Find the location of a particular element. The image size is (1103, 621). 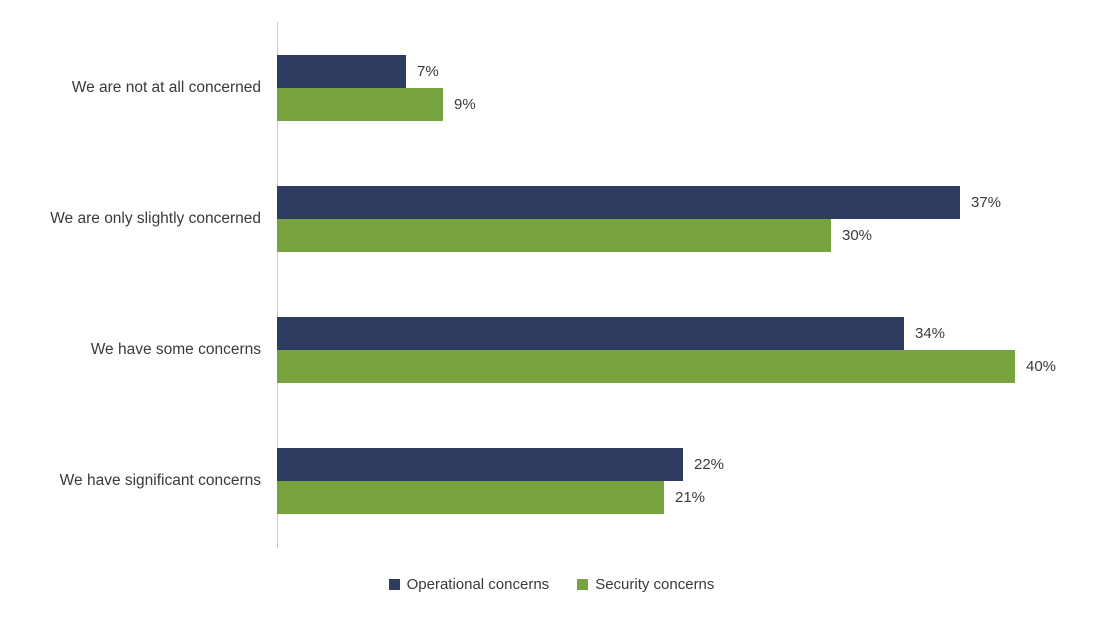

category-label: We have significant concerns is located at coordinates (160, 480).